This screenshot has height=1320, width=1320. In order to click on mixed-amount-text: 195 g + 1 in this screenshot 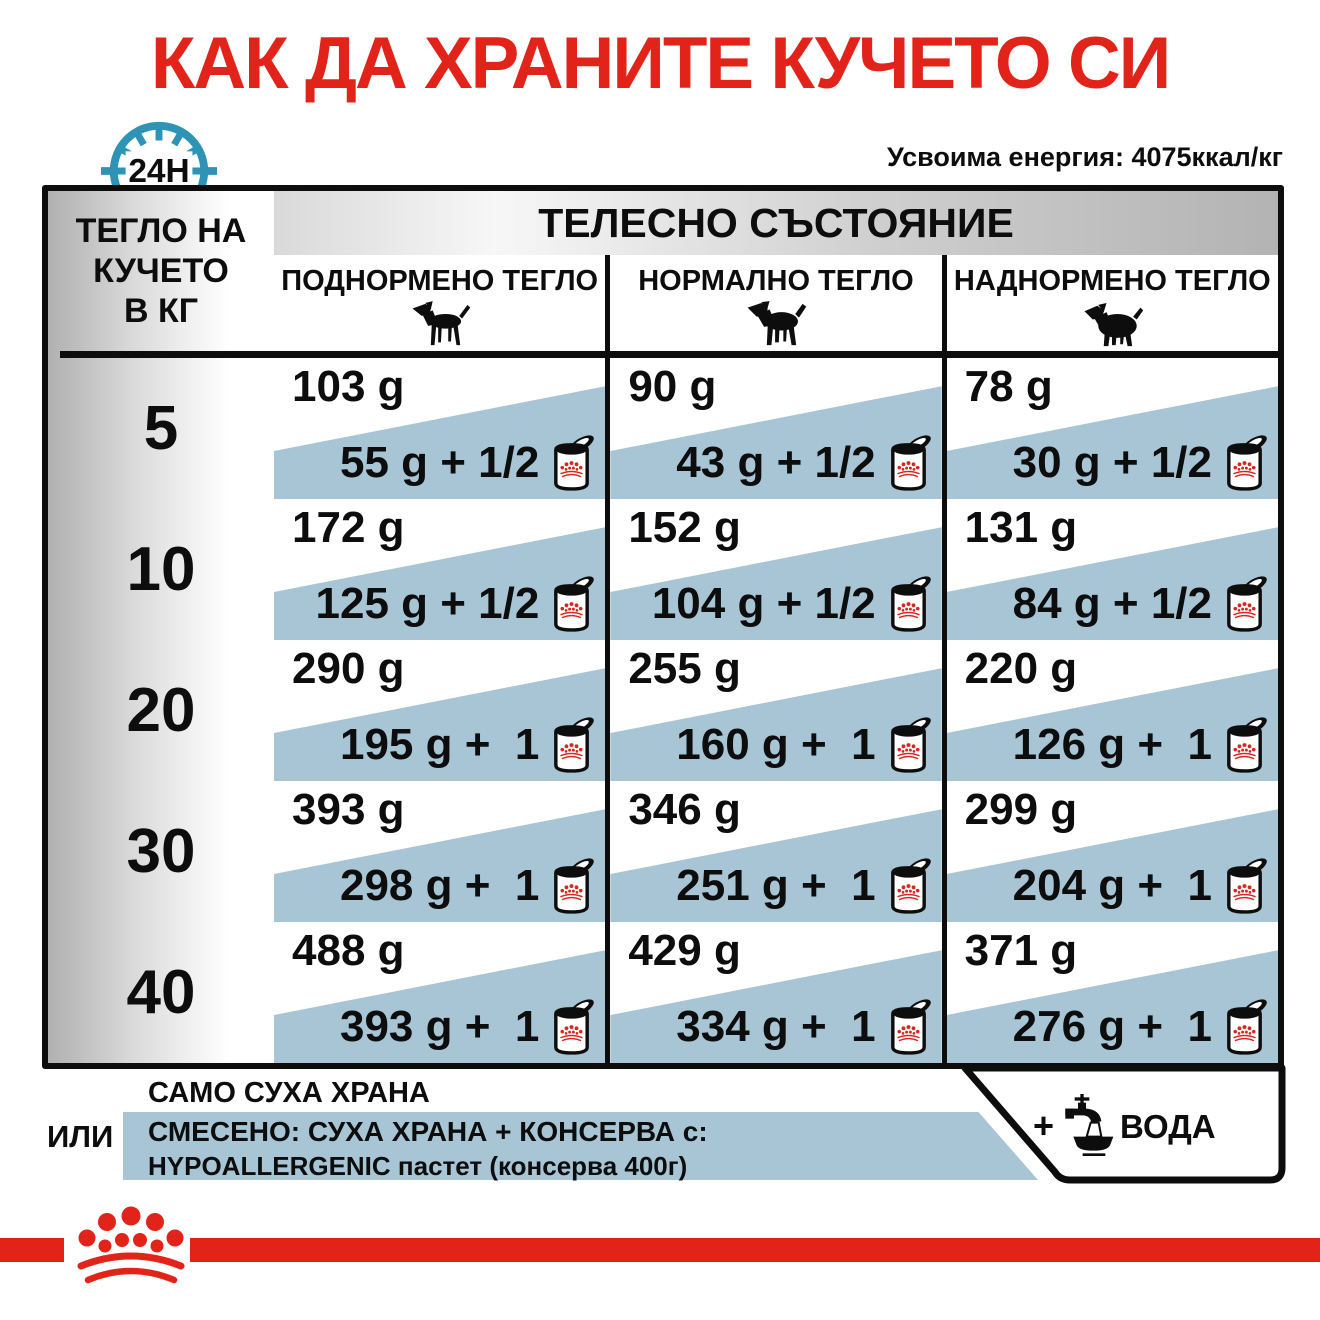, I will do `click(439, 744)`.